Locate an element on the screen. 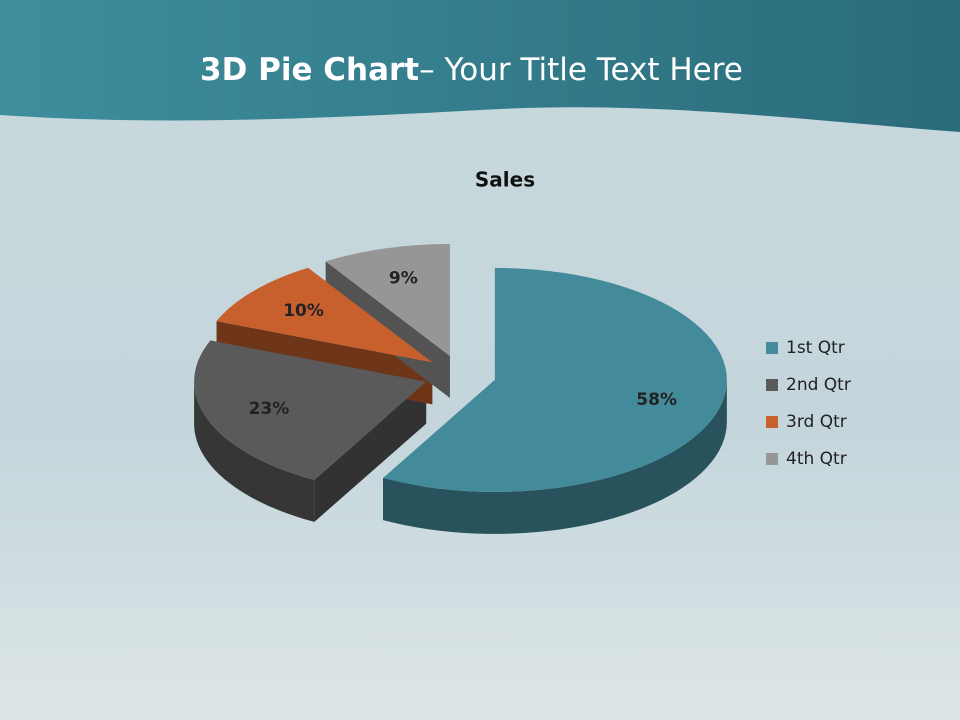 This screenshot has height=720, width=960. title-bold: 3D Pie Chart is located at coordinates (309, 70).